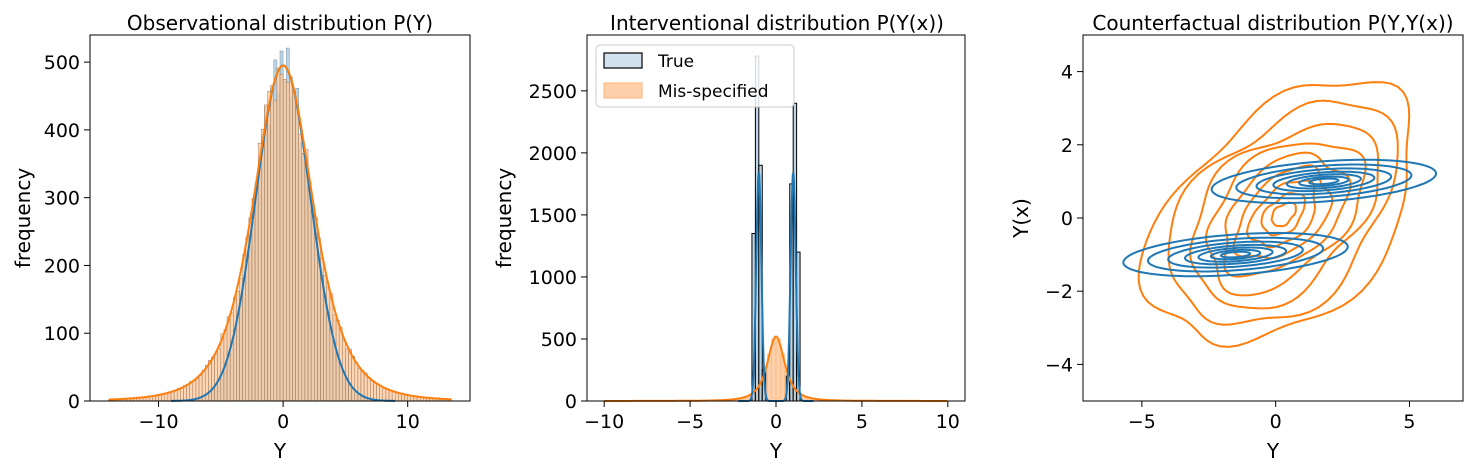 The width and height of the screenshot is (1483, 472). Describe the element at coordinates (1067, 73) in the screenshot. I see `y-tick-label: 4` at that location.